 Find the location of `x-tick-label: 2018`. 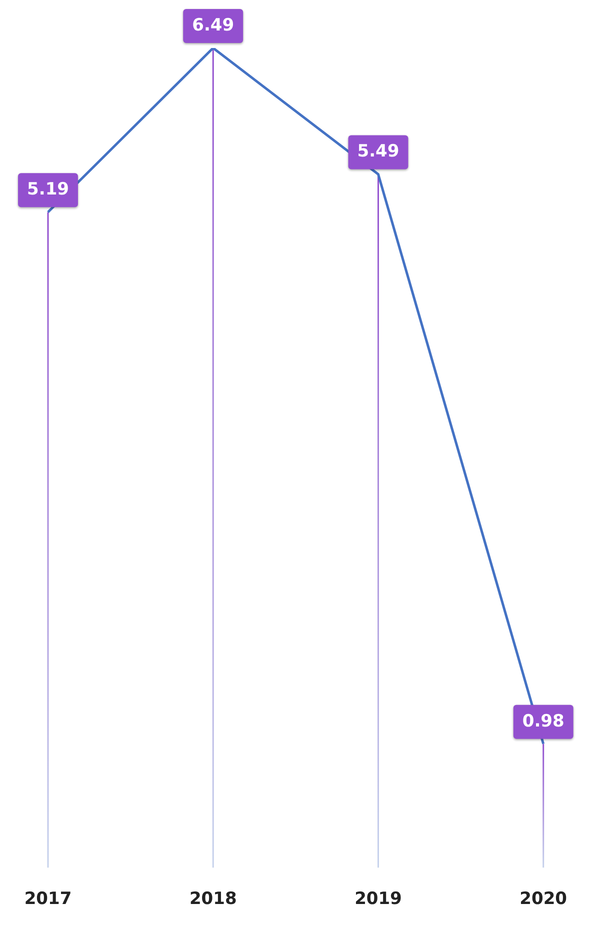

x-tick-label: 2018 is located at coordinates (213, 899).